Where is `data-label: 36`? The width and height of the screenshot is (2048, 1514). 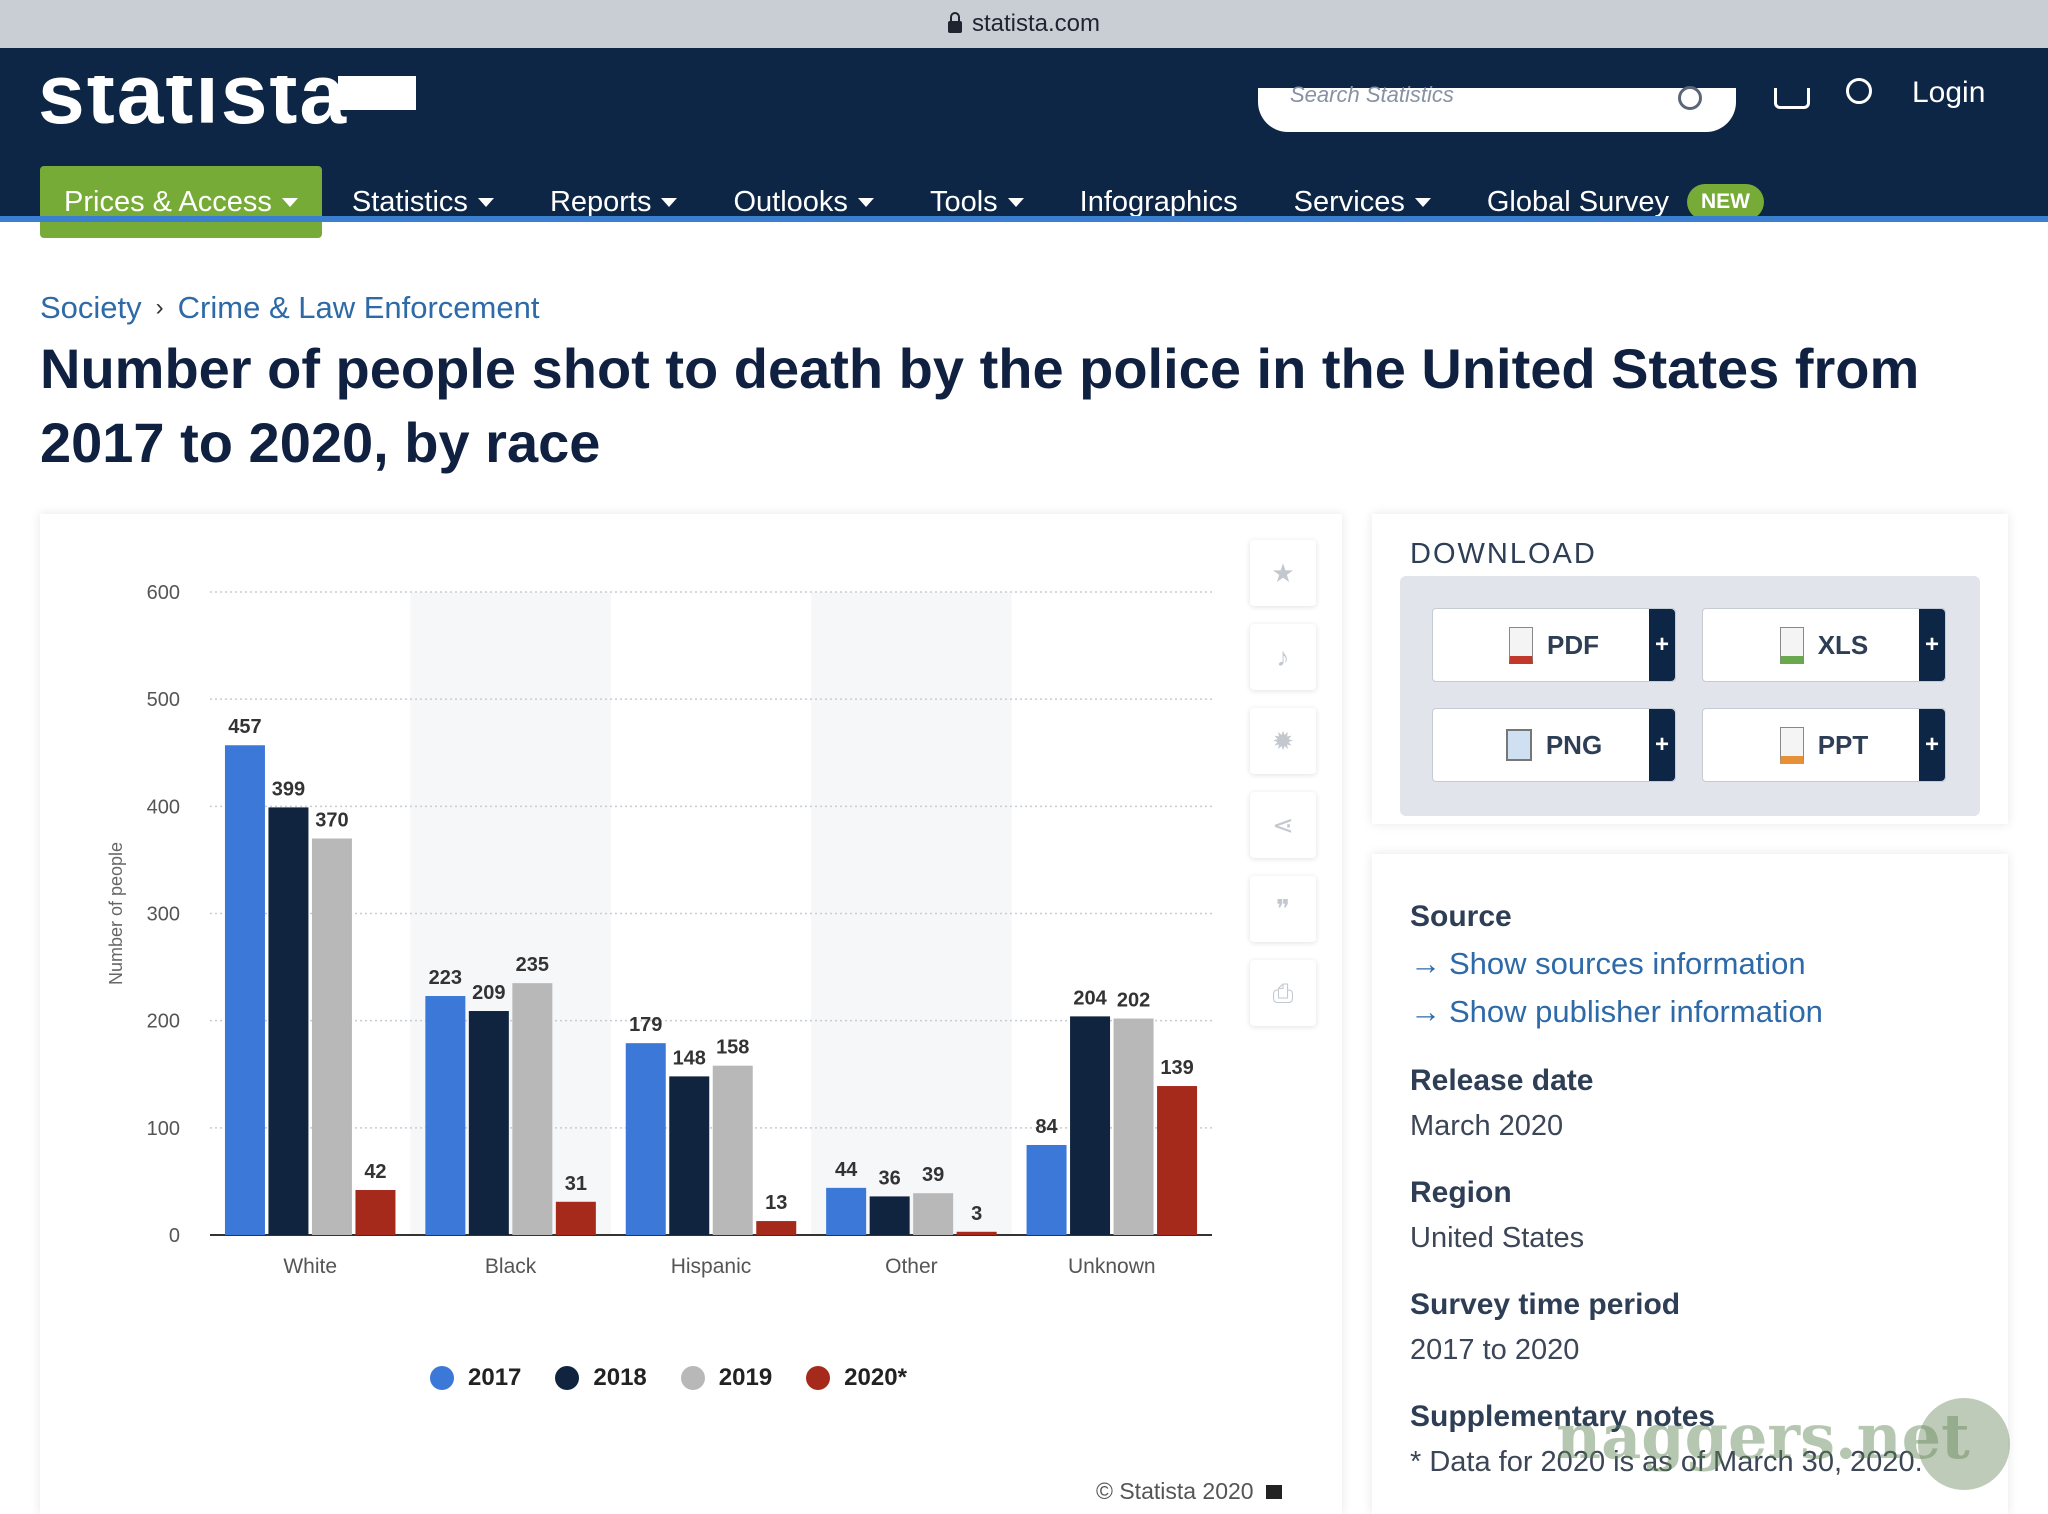 data-label: 36 is located at coordinates (890, 1178).